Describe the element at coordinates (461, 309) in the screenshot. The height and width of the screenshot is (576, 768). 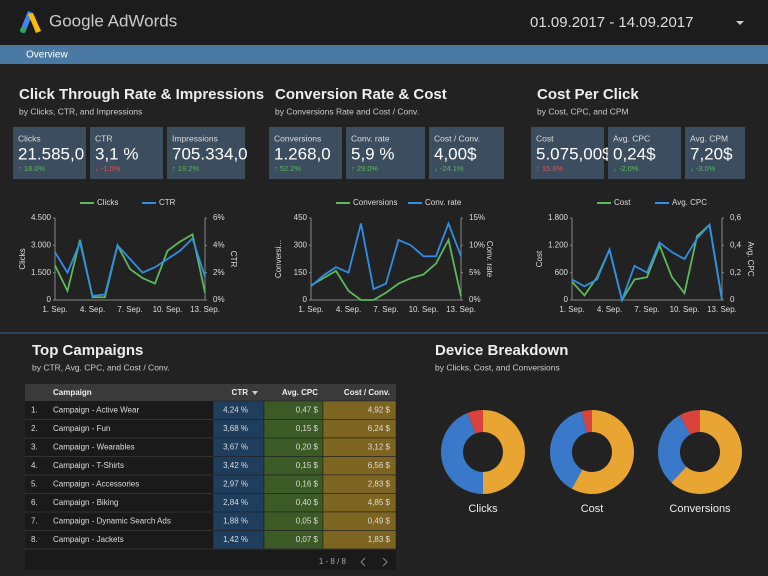
I see `x-tick-label: 13. Sep.` at that location.